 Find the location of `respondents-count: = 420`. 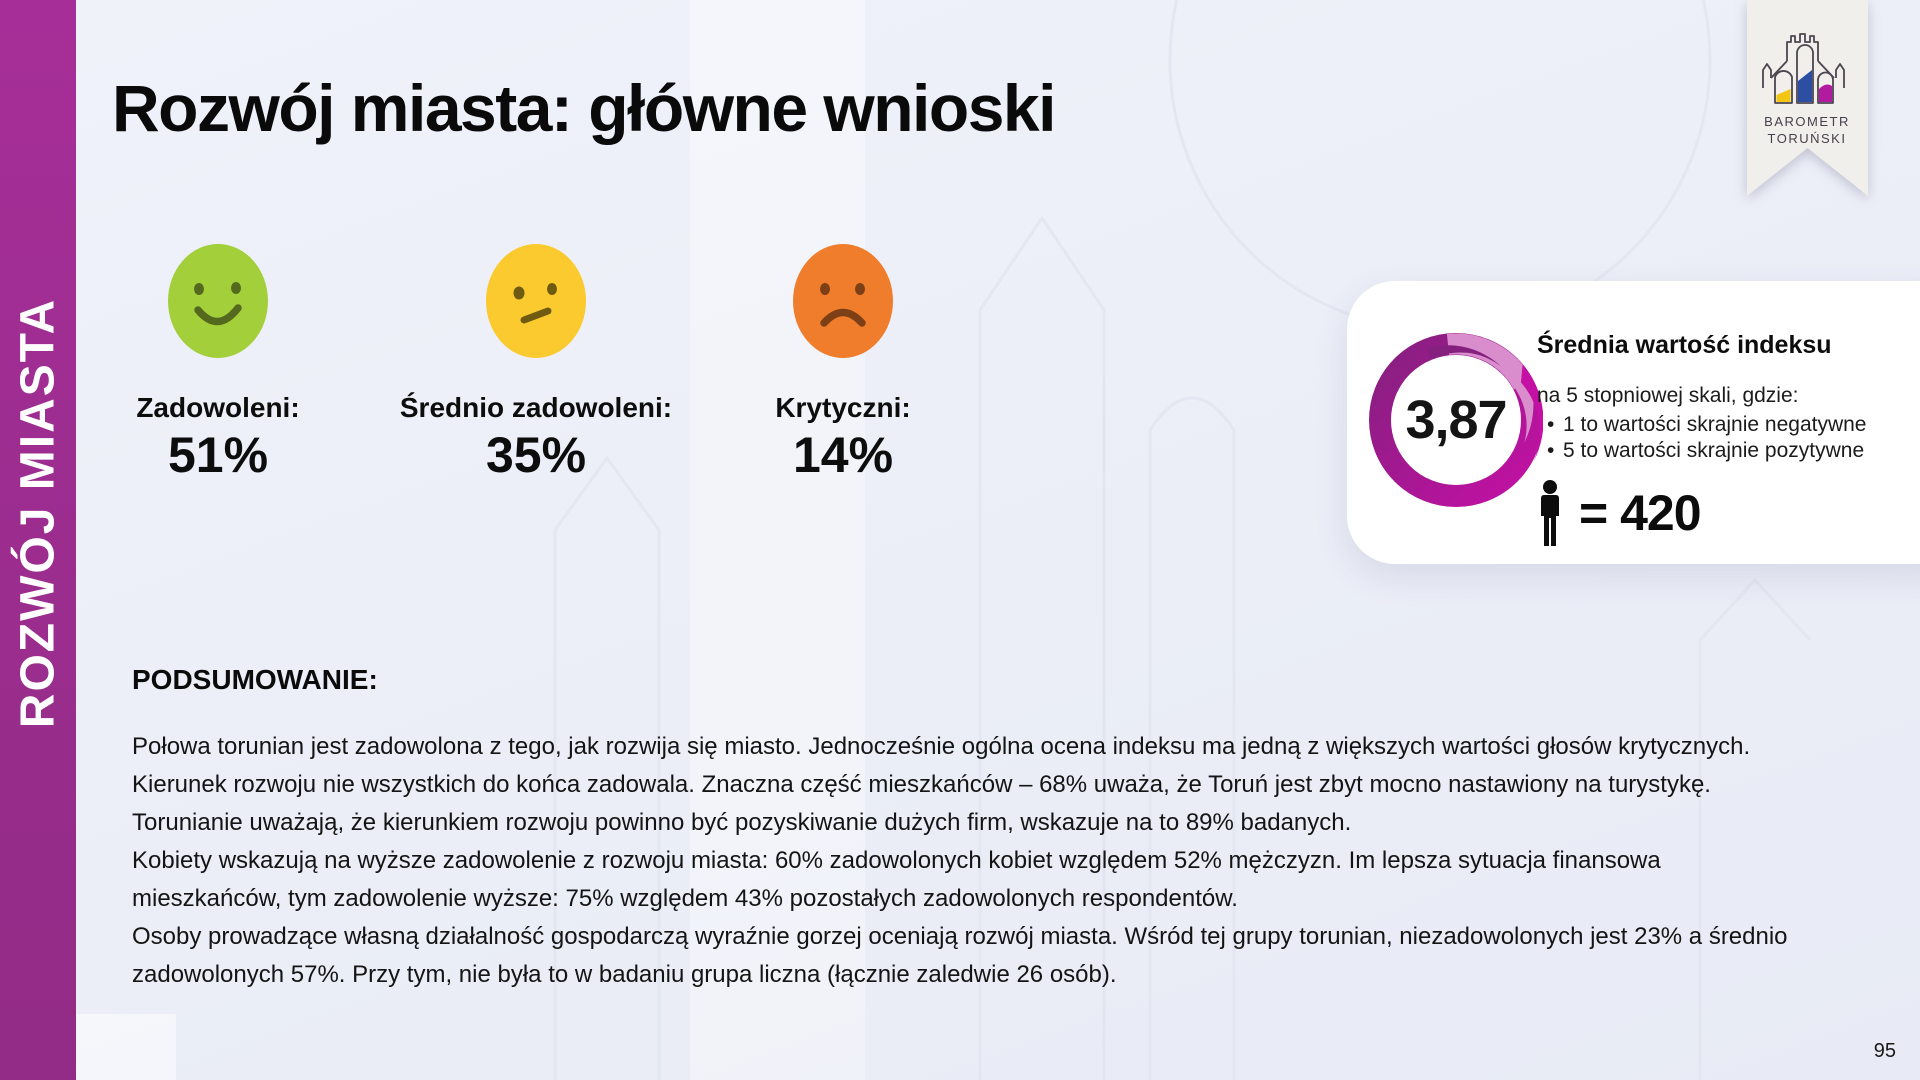

respondents-count: = 420 is located at coordinates (1640, 513).